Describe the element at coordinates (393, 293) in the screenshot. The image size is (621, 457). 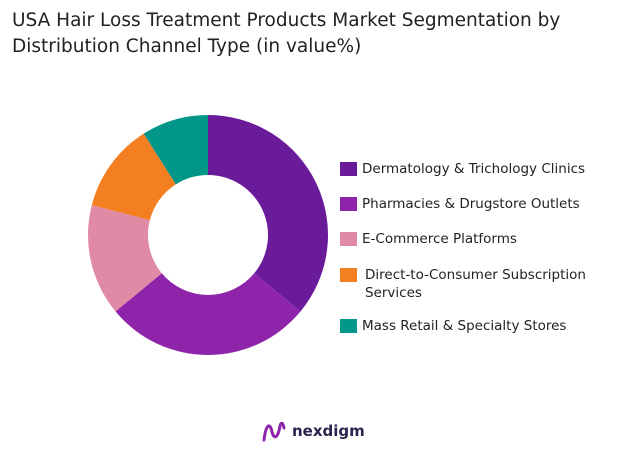
I see `legend-label-line: Services` at that location.